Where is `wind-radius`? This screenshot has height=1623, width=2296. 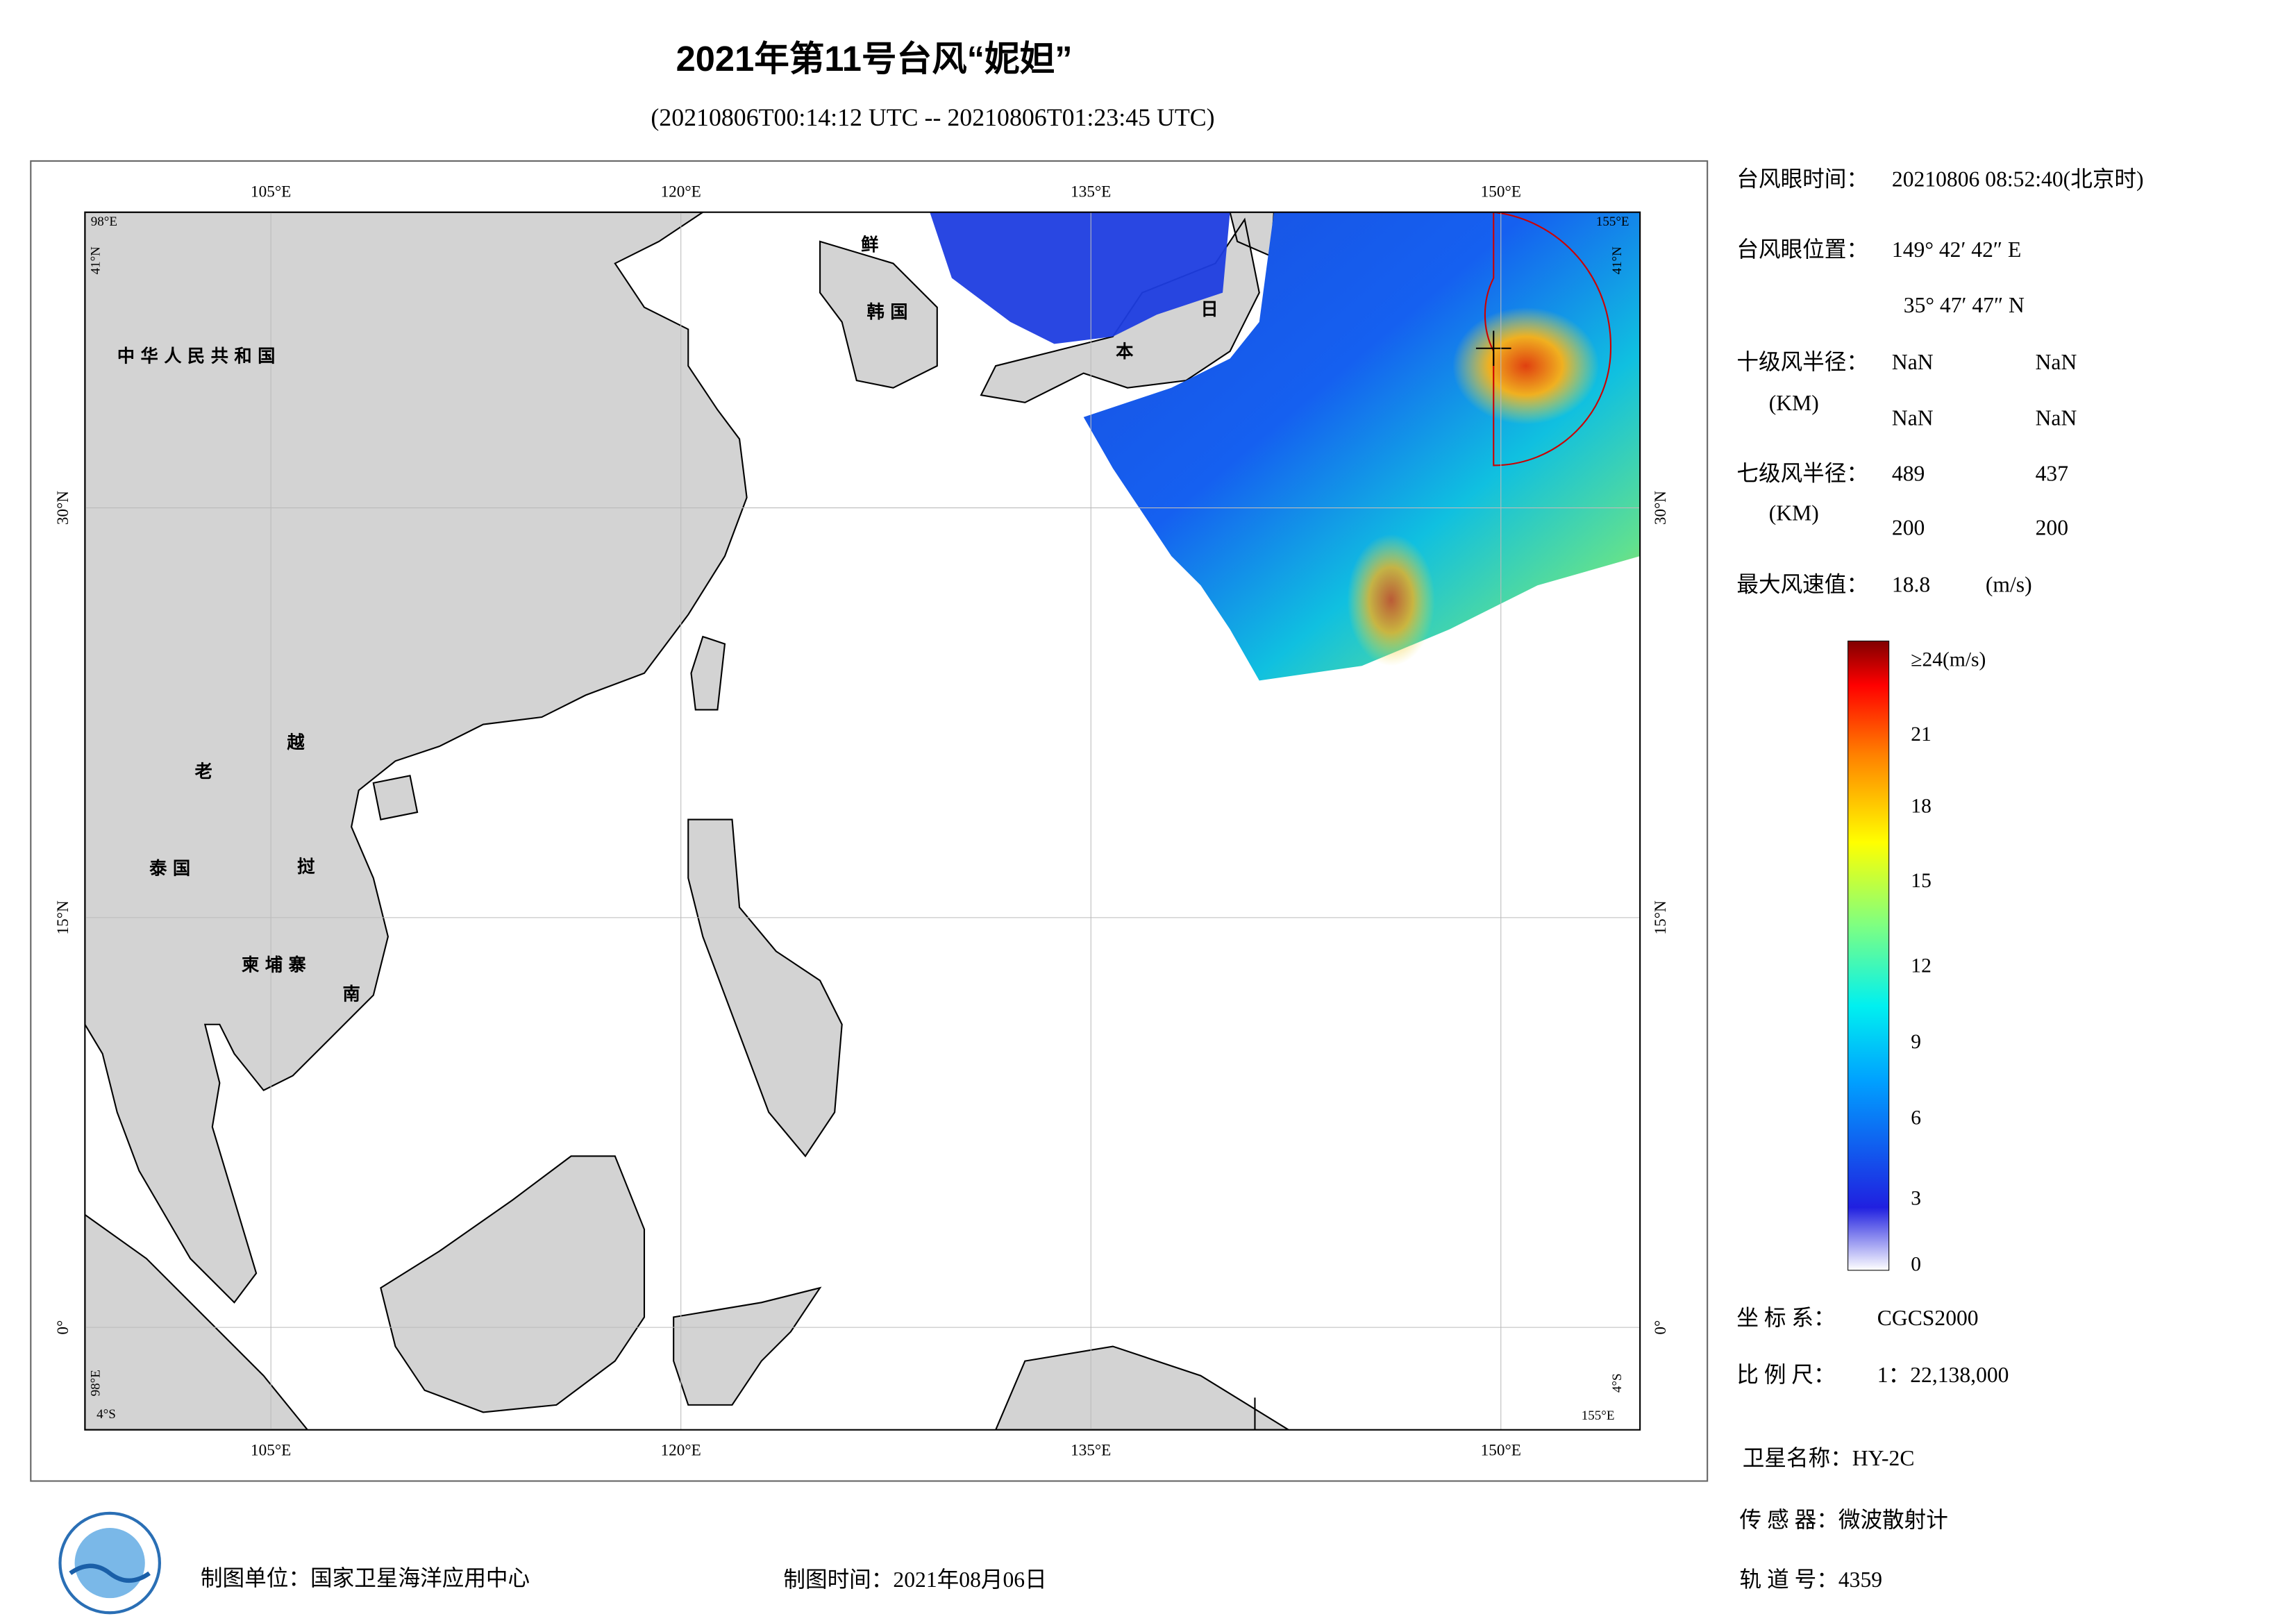
wind-radius is located at coordinates (1543, 339).